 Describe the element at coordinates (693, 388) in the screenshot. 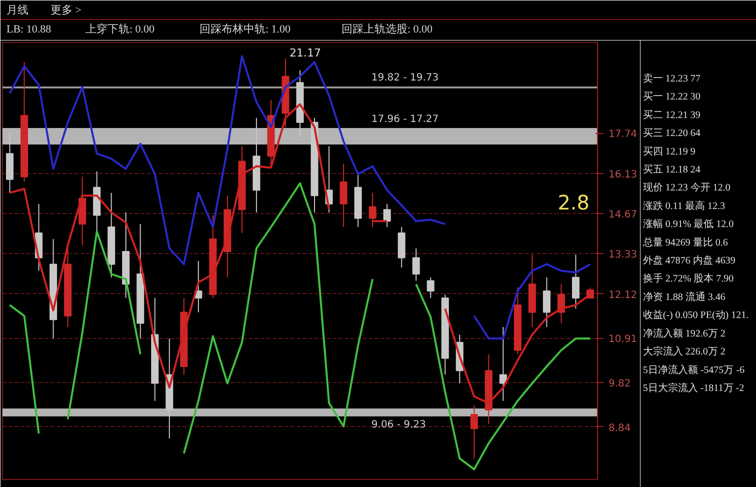

I see `text: 5日大宗流入 -1811万 -2` at that location.